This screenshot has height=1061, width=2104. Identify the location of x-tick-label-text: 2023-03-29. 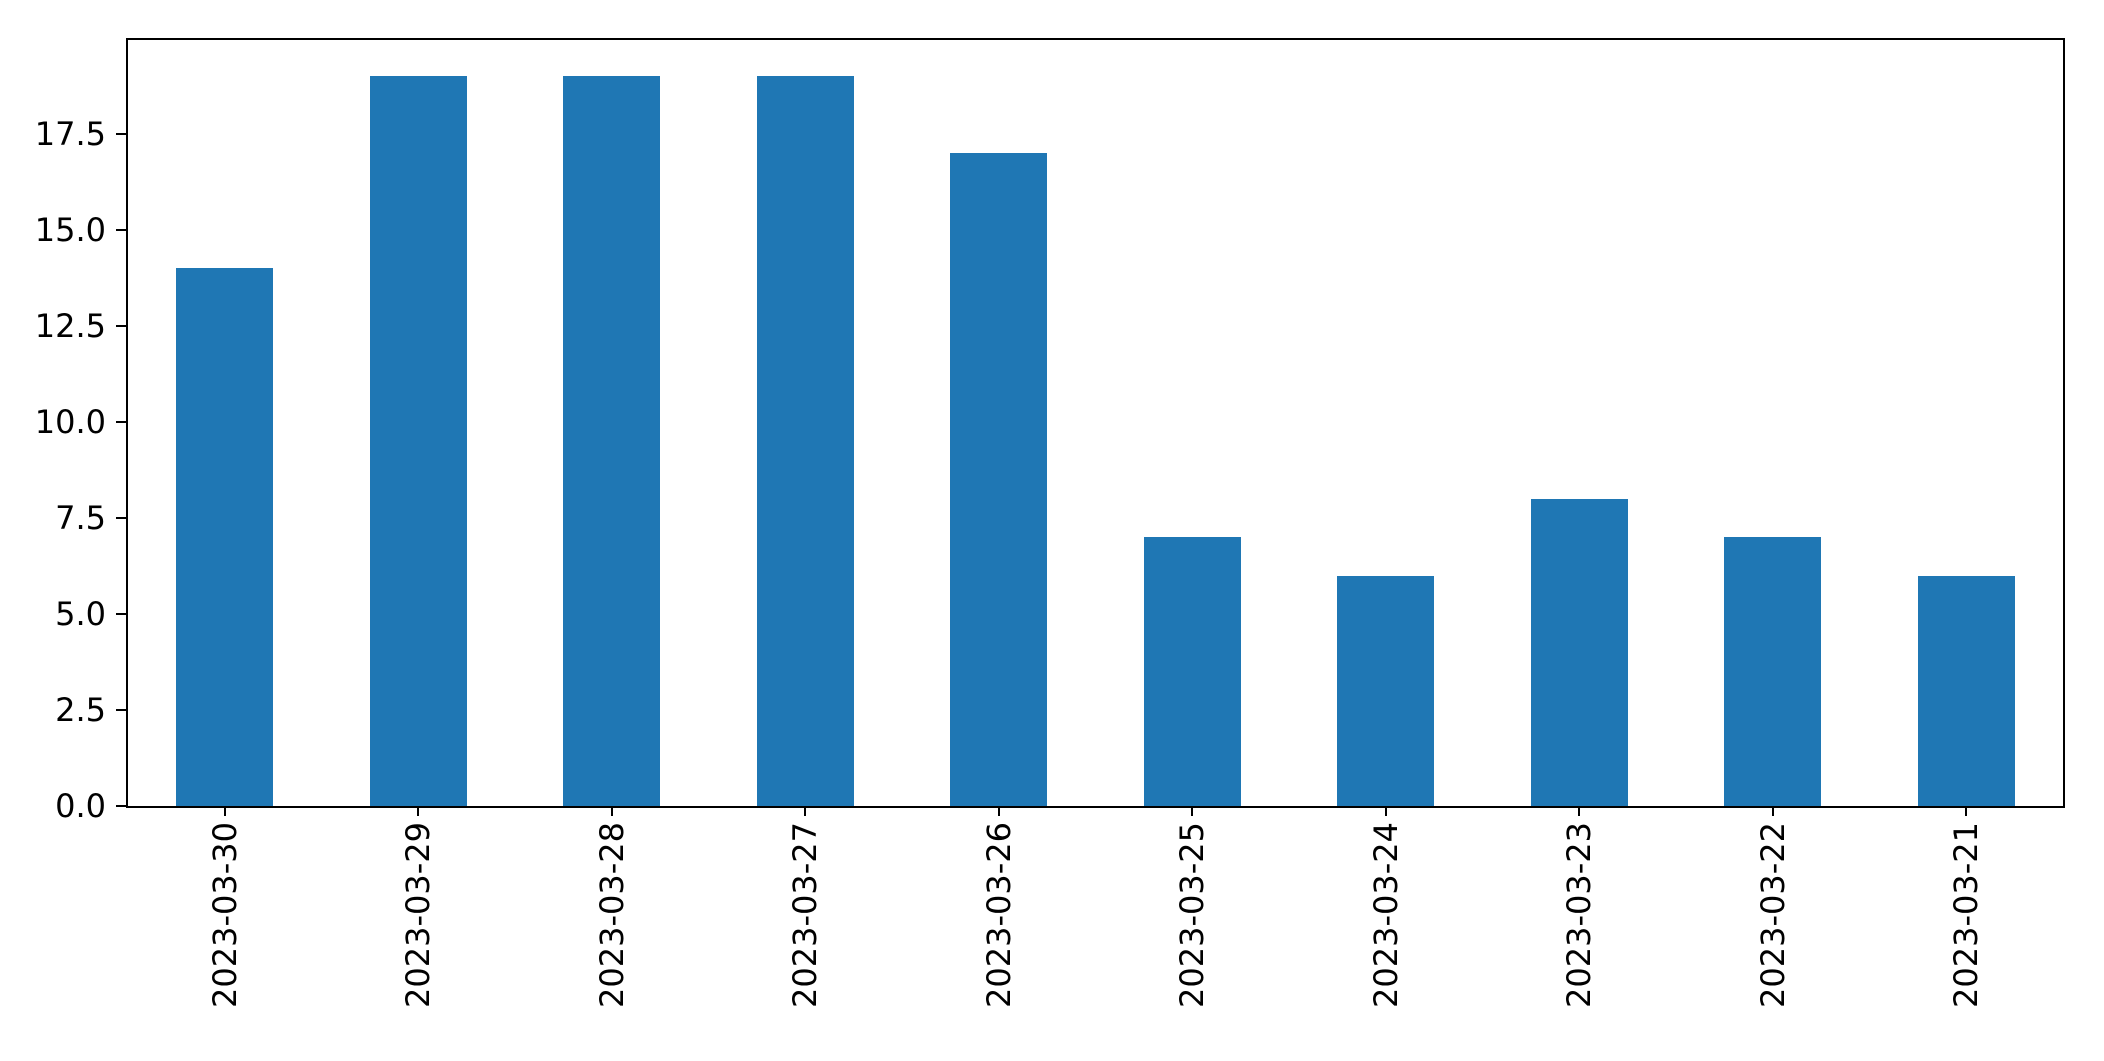
(418, 915).